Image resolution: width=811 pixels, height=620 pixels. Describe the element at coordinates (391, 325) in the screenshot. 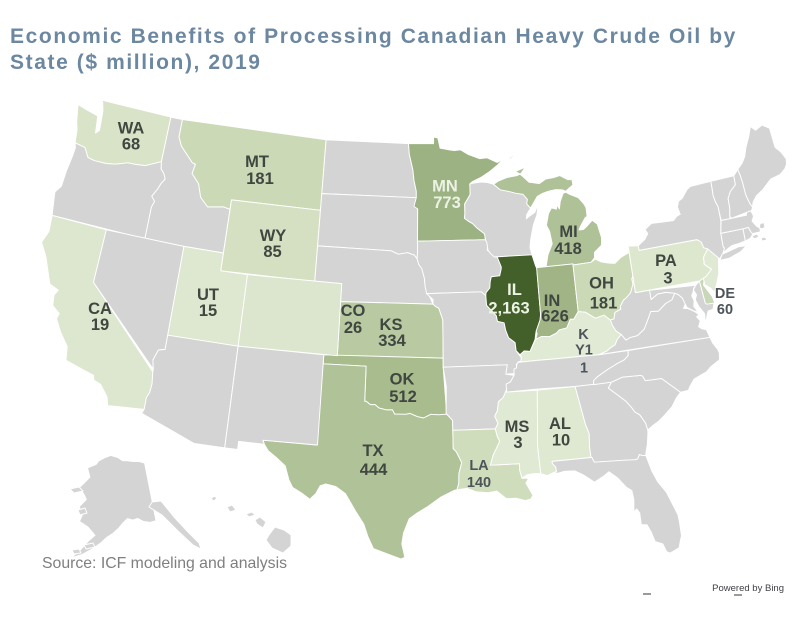

I see `svg-text: KS` at that location.